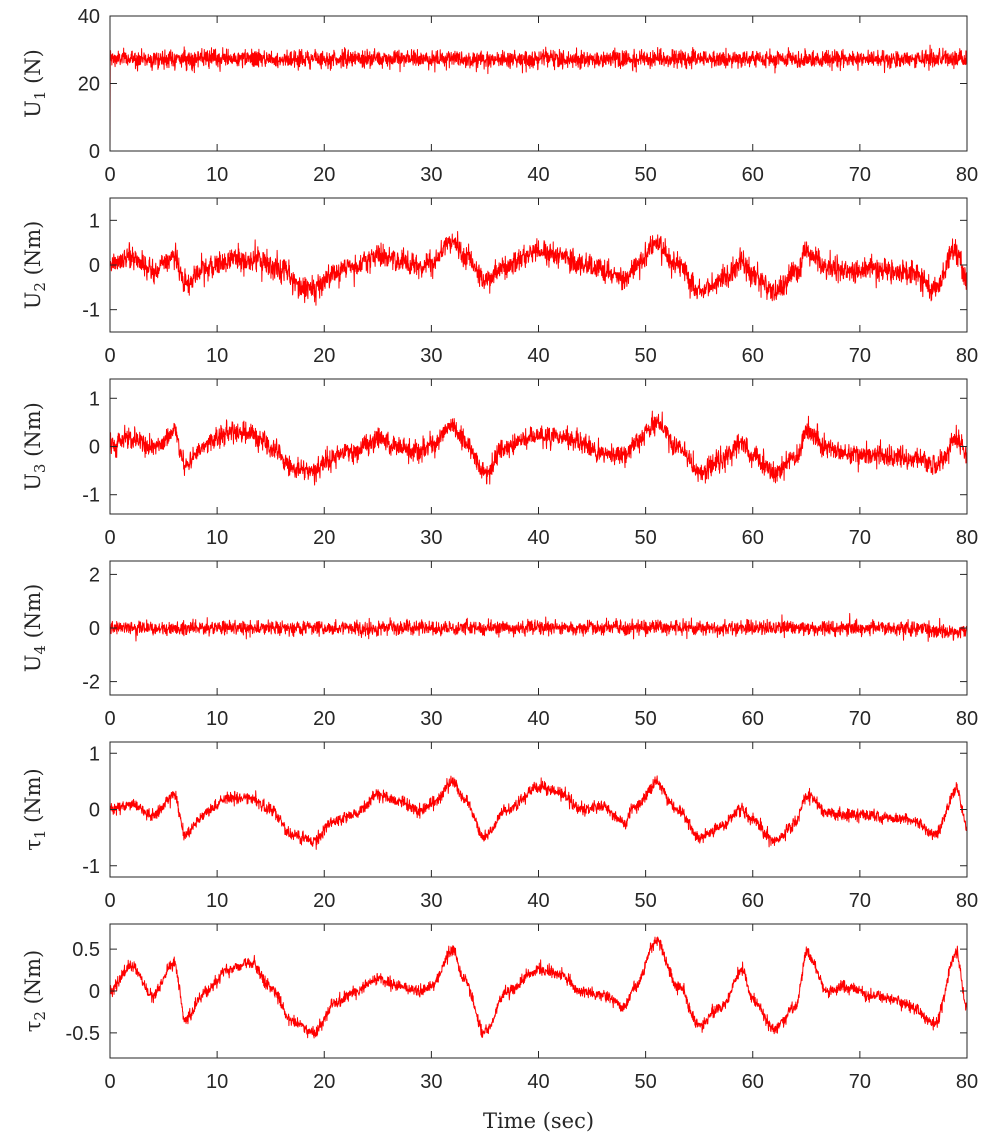  What do you see at coordinates (86, 950) in the screenshot?
I see `y-tick-label: 0.5` at bounding box center [86, 950].